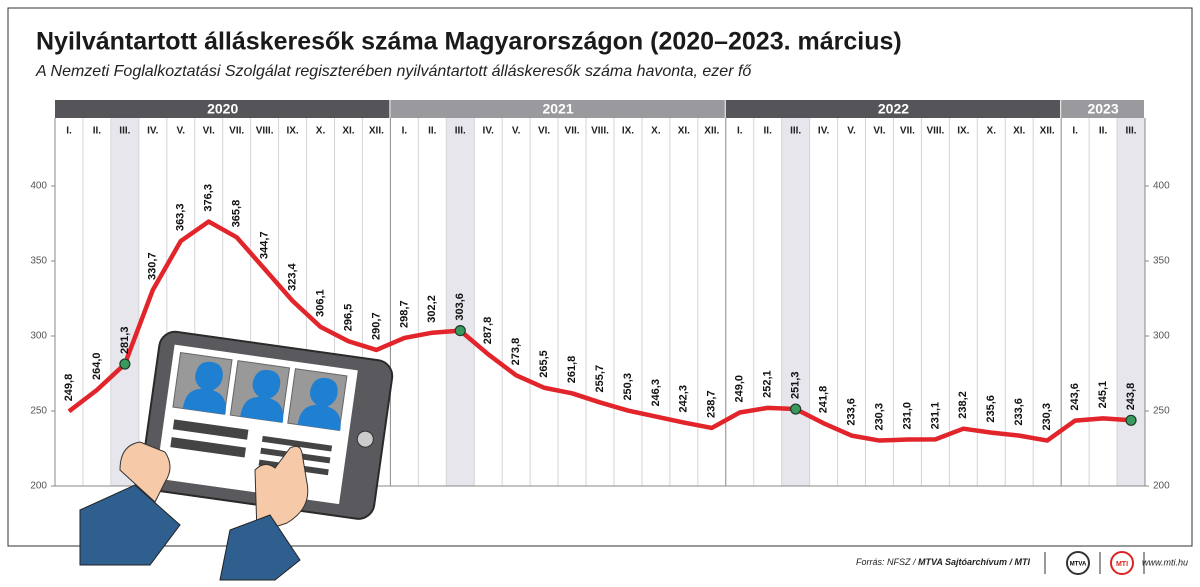 This screenshot has height=587, width=1200. Describe the element at coordinates (974, 562) in the screenshot. I see `source-bold: MTVA Sajtóarchívum / MTI` at that location.